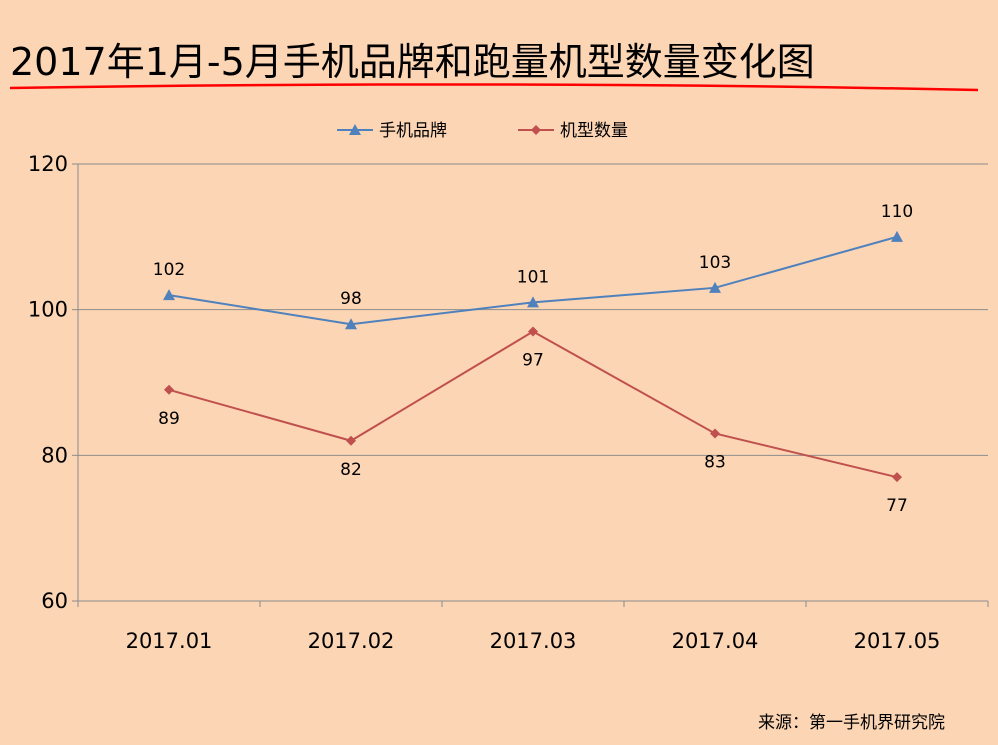  I want to click on x-tick-label: 2017.01, so click(169, 641).